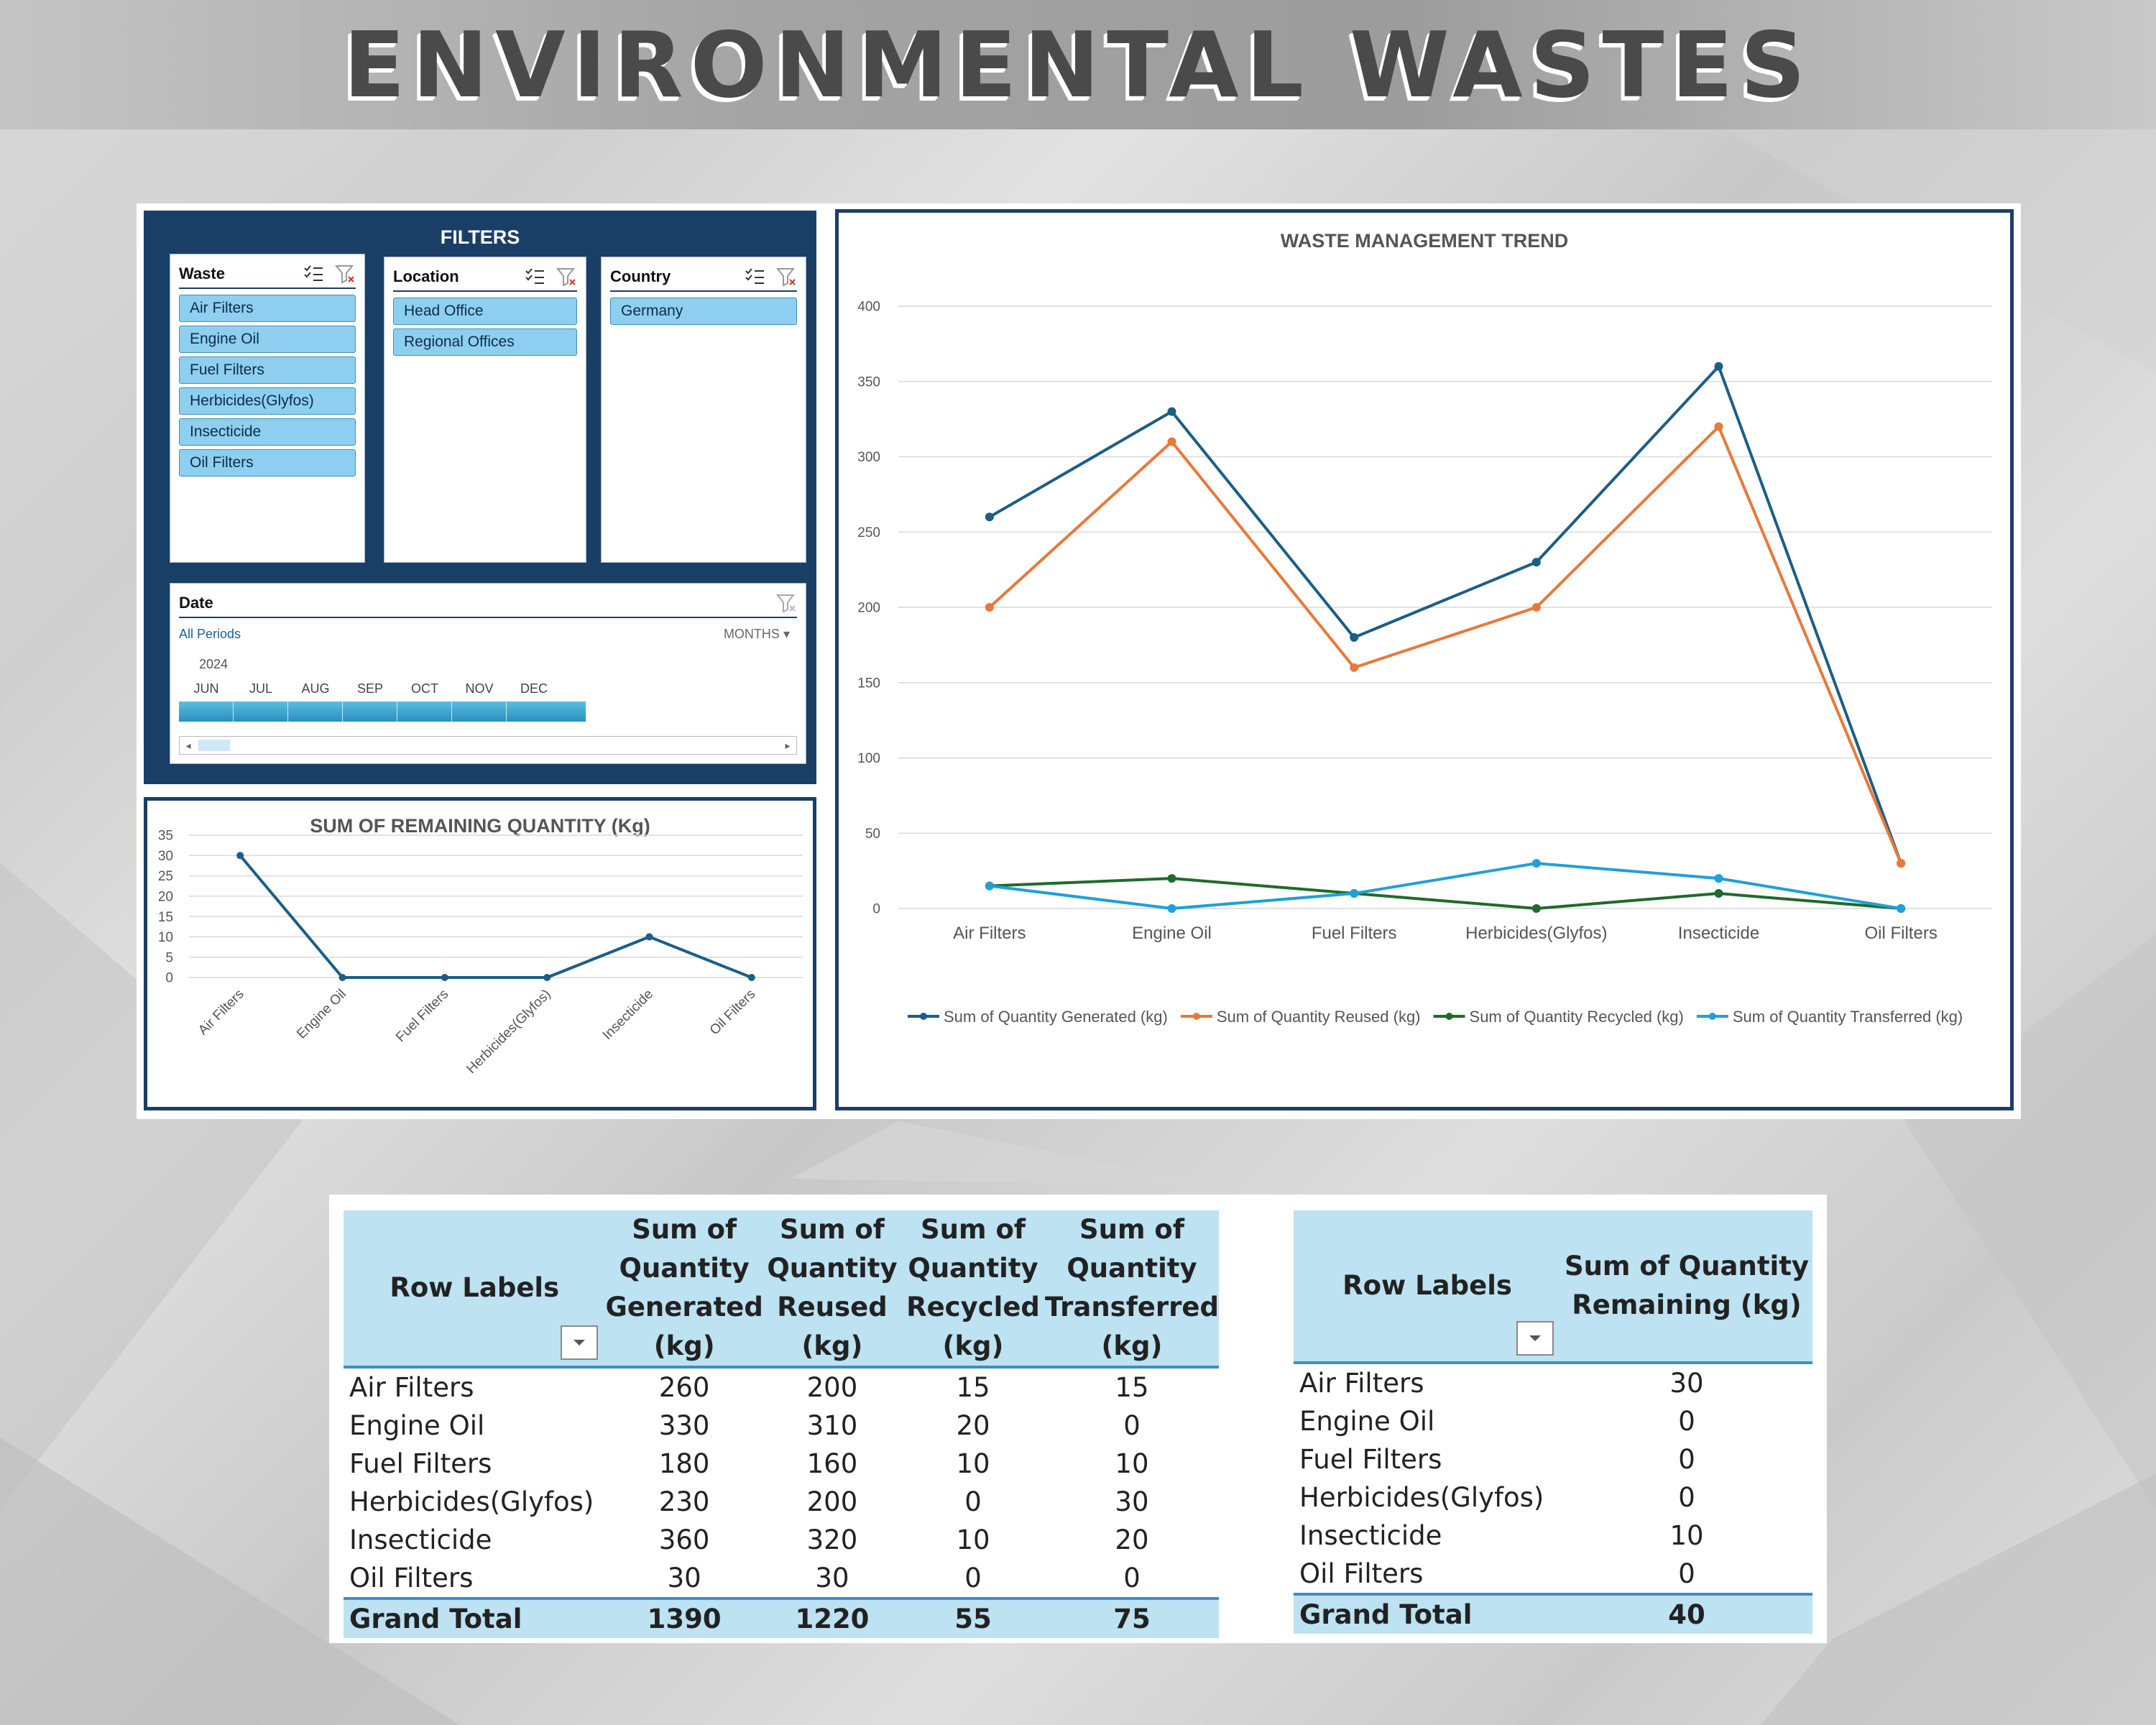 The image size is (2156, 1725). Describe the element at coordinates (757, 634) in the screenshot. I see `timeline-level-dropdown: MONTHS ▾` at that location.